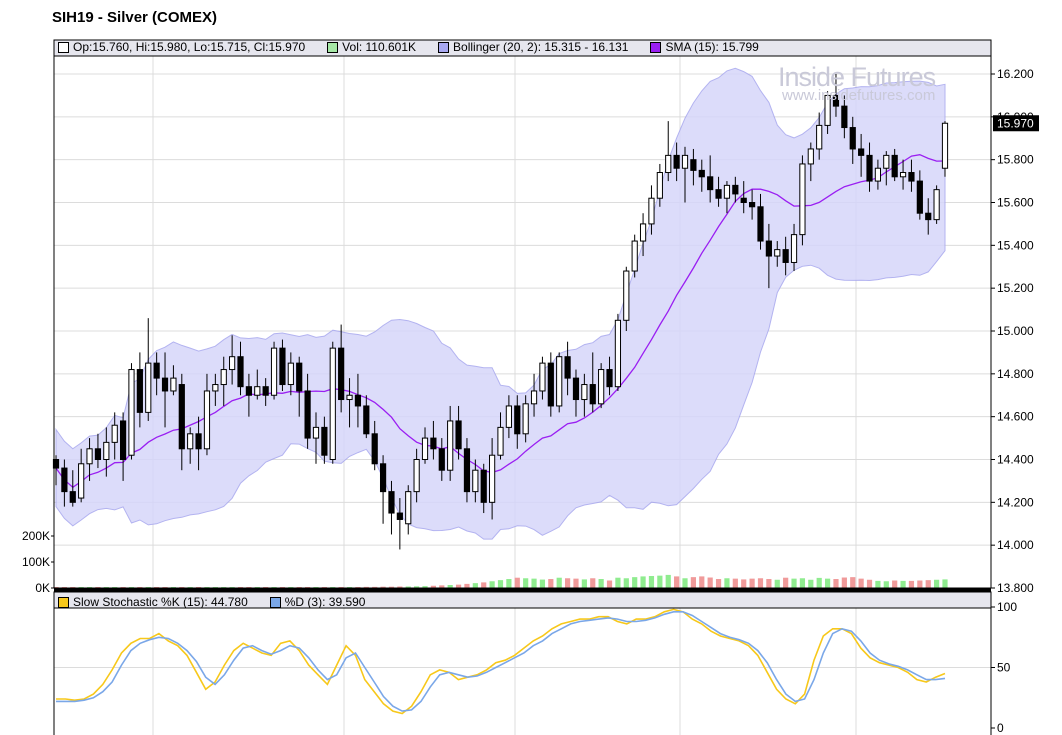 The width and height of the screenshot is (1062, 735). I want to click on stochastic-legend-bar, so click(522, 600).